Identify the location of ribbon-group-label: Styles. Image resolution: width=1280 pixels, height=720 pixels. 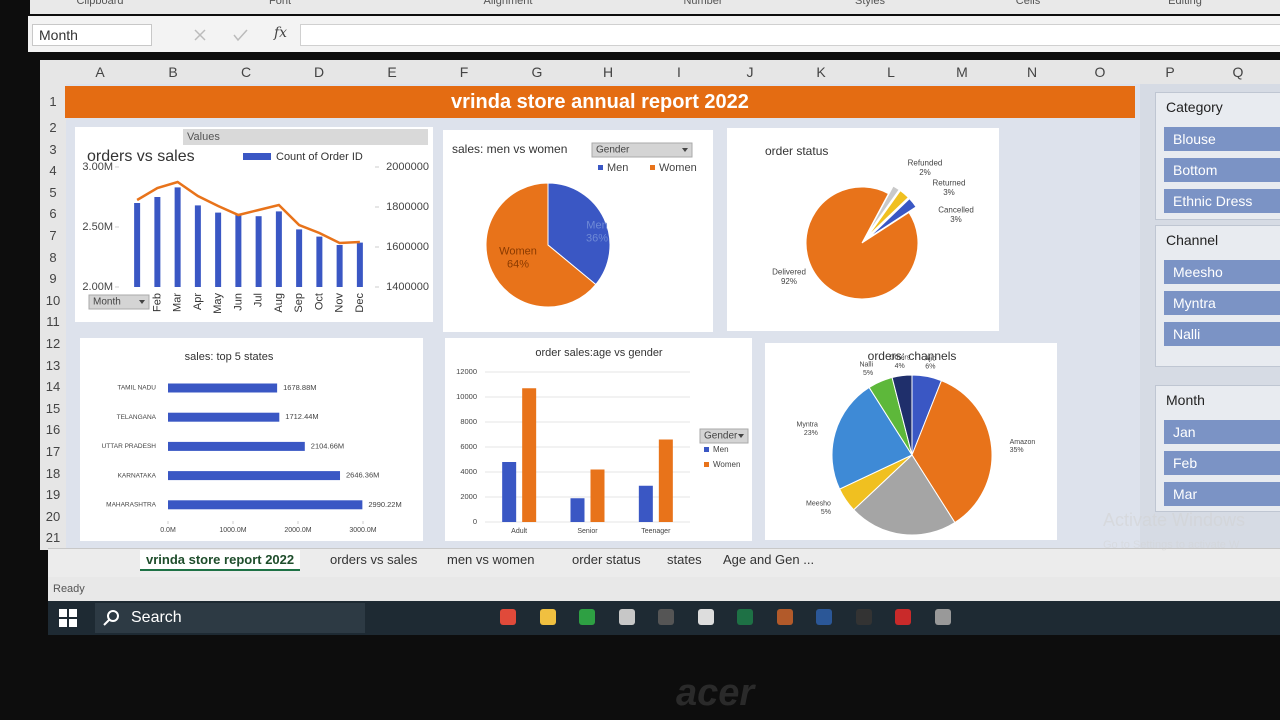
(870, 3).